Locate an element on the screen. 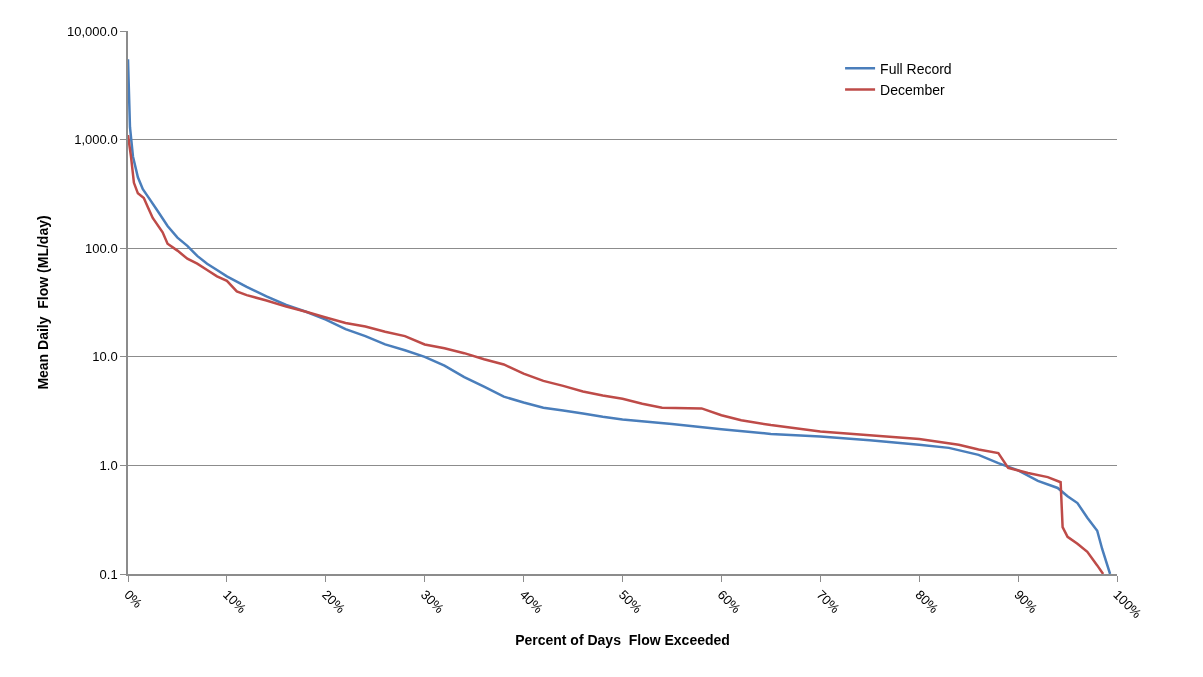 This screenshot has height=677, width=1203. y-tick-label: 1,000.0 is located at coordinates (96, 140).